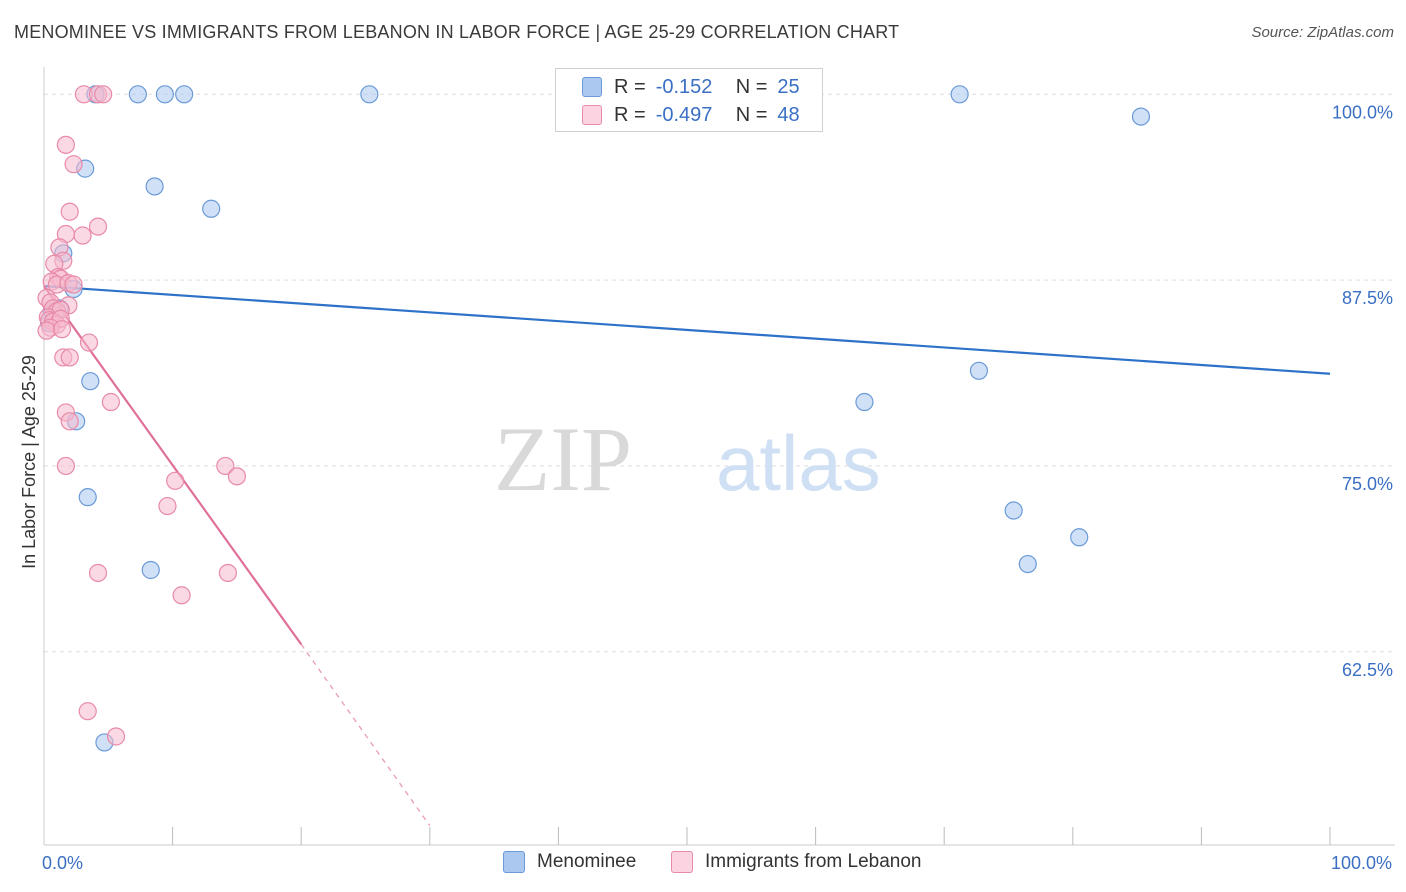  Describe the element at coordinates (29, 462) in the screenshot. I see `y-axis-label: In Labor Force | Age 25-29` at that location.